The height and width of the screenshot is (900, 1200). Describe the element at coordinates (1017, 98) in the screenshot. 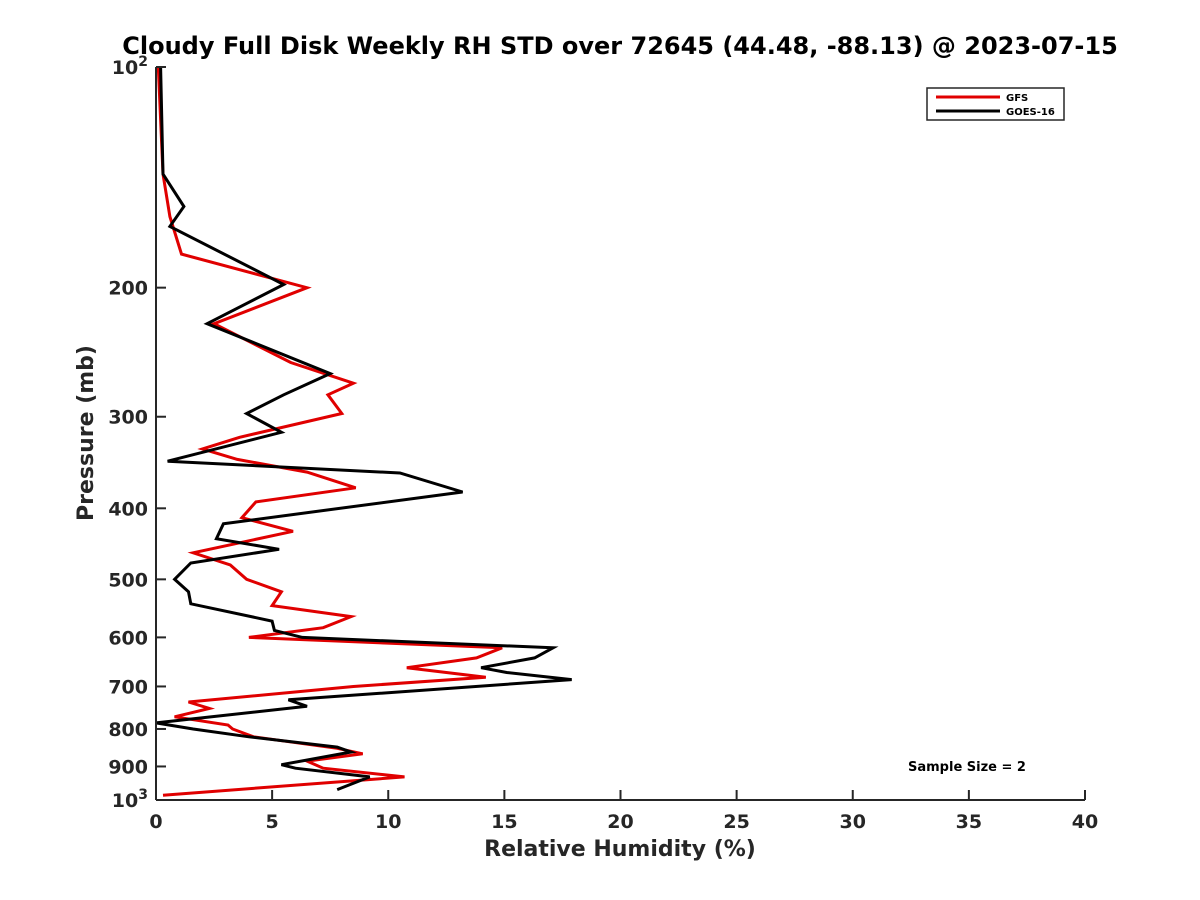

I see `legend-label-gfs: GFS` at that location.